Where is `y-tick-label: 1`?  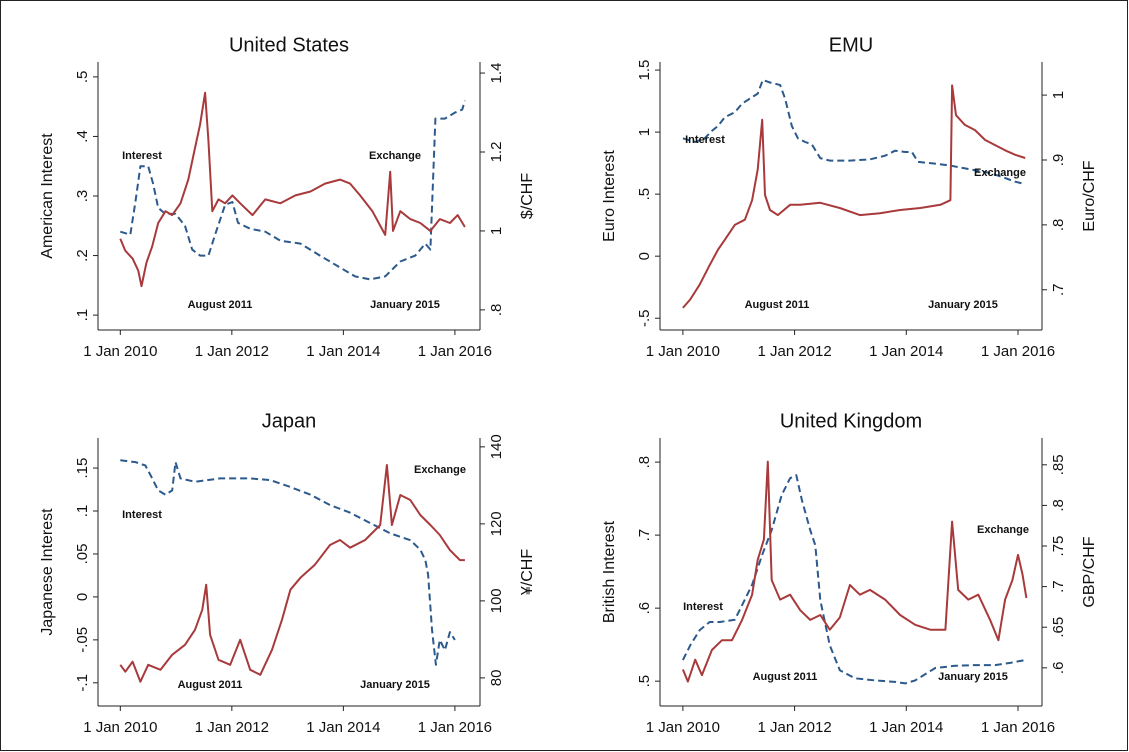 y-tick-label: 1 is located at coordinates (644, 132).